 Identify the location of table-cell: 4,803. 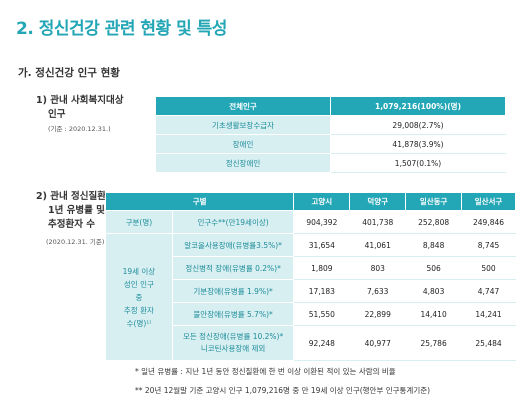
(434, 291).